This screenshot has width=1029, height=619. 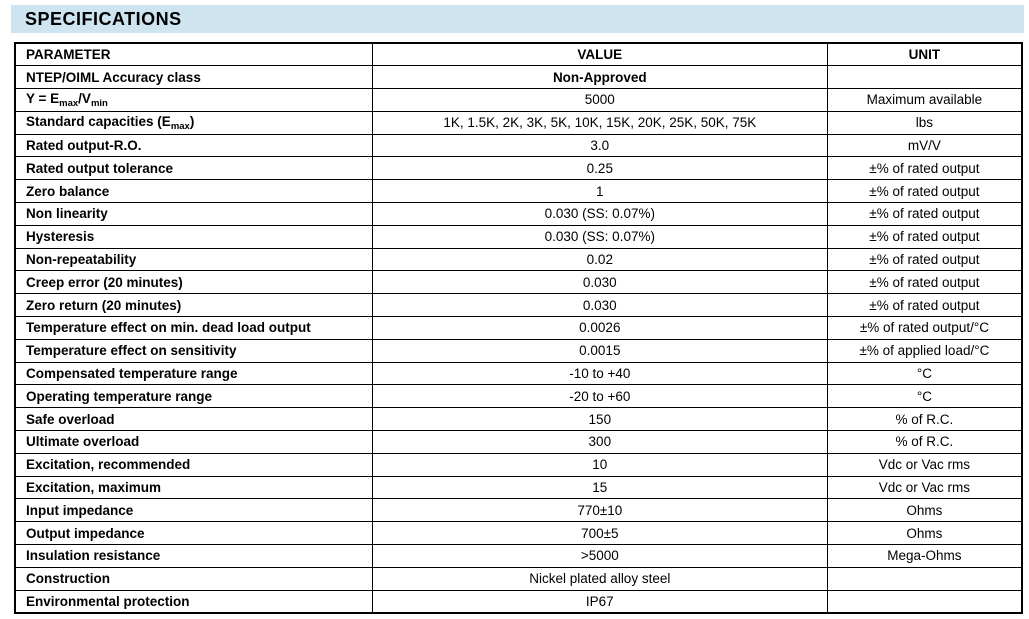 I want to click on table-row: NTEP/OIML Accuracy class Non-Approved, so click(x=518, y=77).